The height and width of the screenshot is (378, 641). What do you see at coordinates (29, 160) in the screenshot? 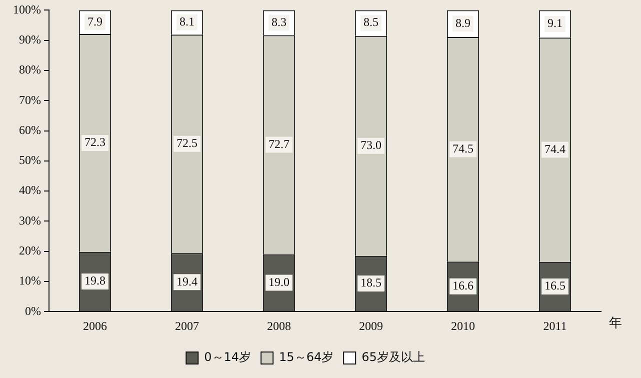
I see `y-tick-label: 50%` at bounding box center [29, 160].